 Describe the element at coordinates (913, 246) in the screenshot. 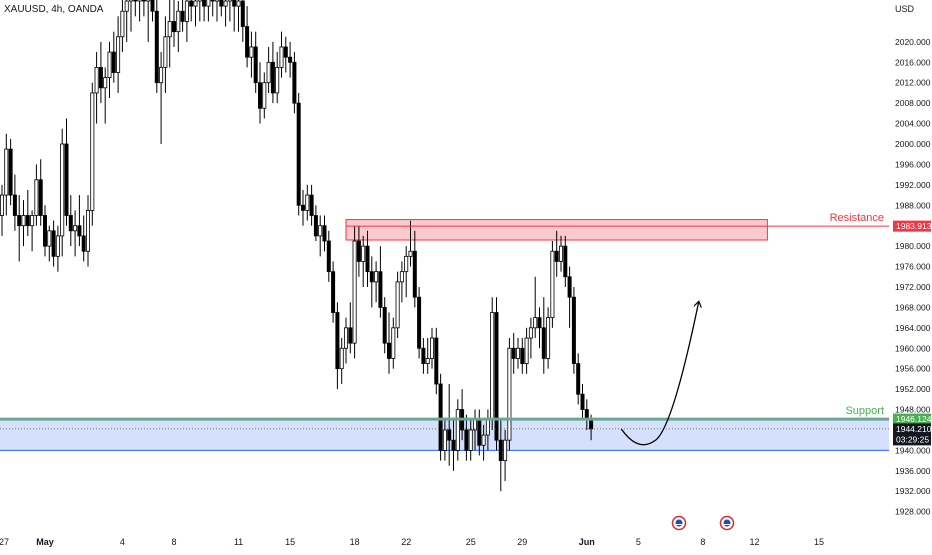

I see `y-tick-label: 1980.000` at that location.